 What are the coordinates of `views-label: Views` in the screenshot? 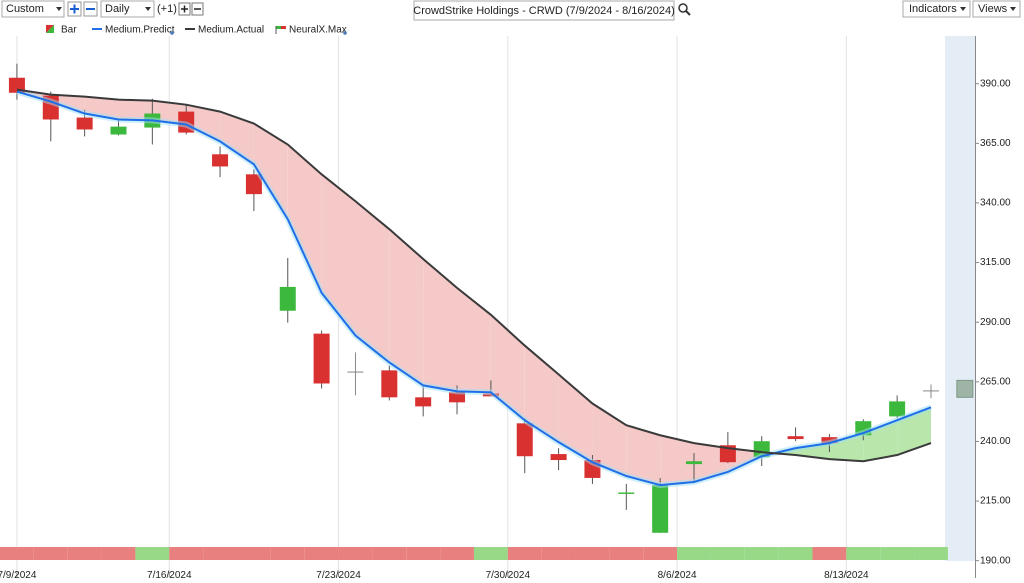 It's located at (993, 9).